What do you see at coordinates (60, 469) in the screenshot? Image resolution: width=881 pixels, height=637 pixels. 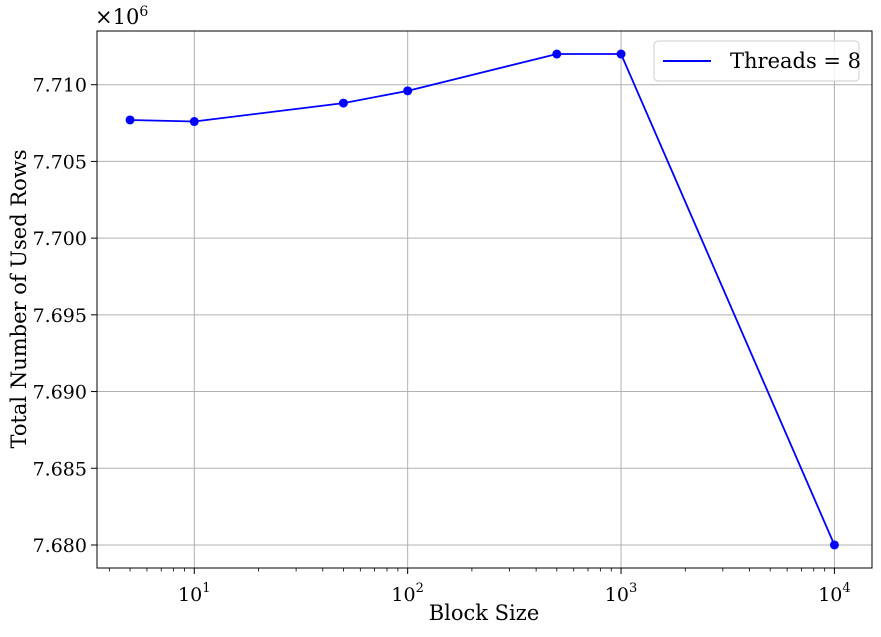 I see `y-tick-label: 7.685` at bounding box center [60, 469].